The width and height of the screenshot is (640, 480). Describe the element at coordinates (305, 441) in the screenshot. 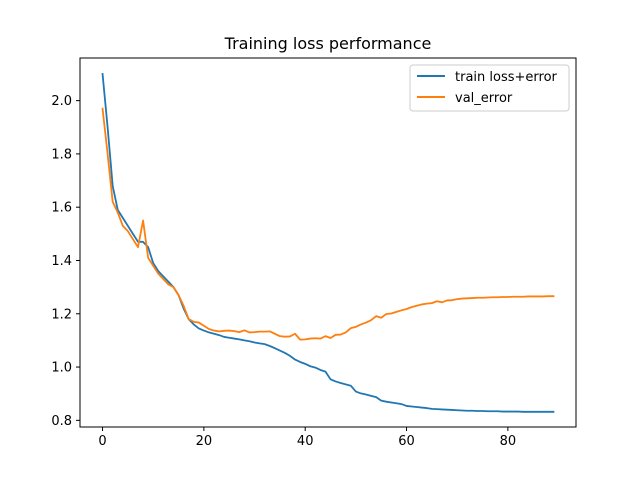

I see `x-tick-label: 40` at that location.